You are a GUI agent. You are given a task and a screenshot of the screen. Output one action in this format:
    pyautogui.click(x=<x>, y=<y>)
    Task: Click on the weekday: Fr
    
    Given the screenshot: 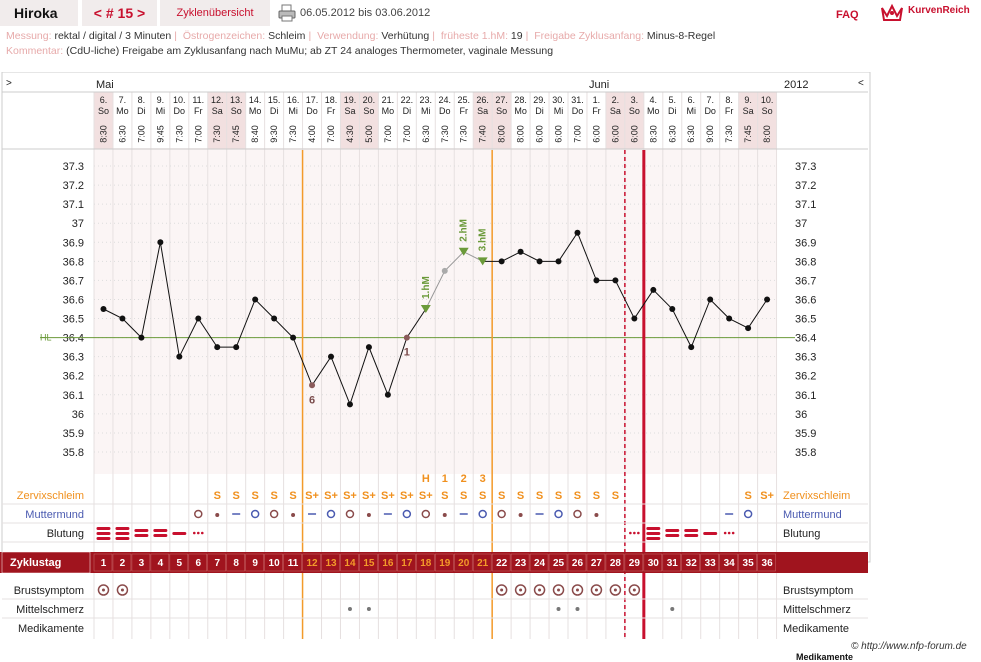 What is the action you would take?
    pyautogui.click(x=198, y=111)
    